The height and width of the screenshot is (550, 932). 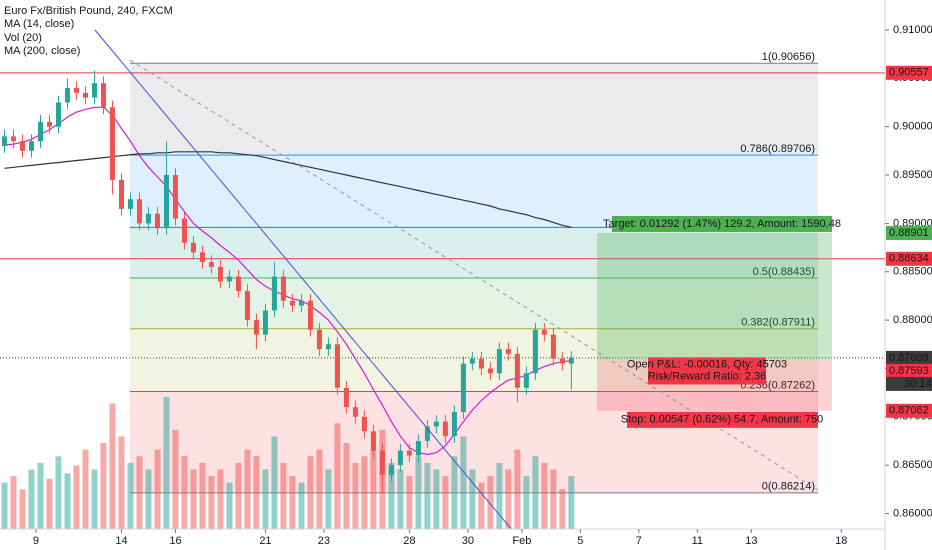 What do you see at coordinates (841, 541) in the screenshot?
I see `x-tick-label: 18` at bounding box center [841, 541].